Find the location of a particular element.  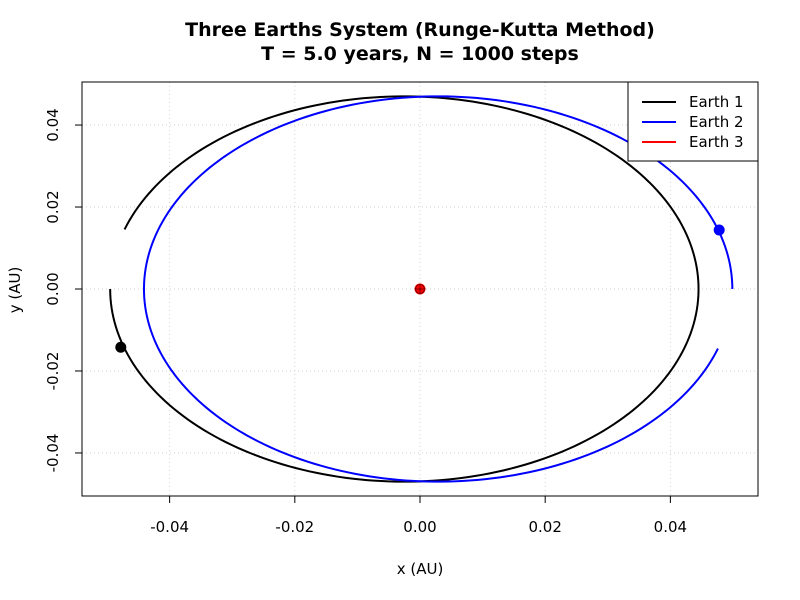

chart-subtitle: T = 5.0 years, N = 1000 steps is located at coordinates (420, 54).